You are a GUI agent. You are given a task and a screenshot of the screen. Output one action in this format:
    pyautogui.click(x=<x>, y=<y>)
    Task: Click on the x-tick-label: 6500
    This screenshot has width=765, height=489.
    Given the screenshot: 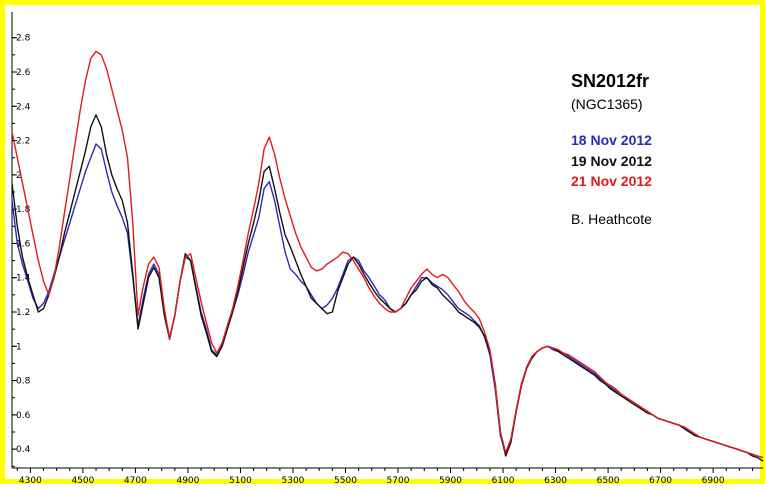 What is the action you would take?
    pyautogui.click(x=608, y=481)
    